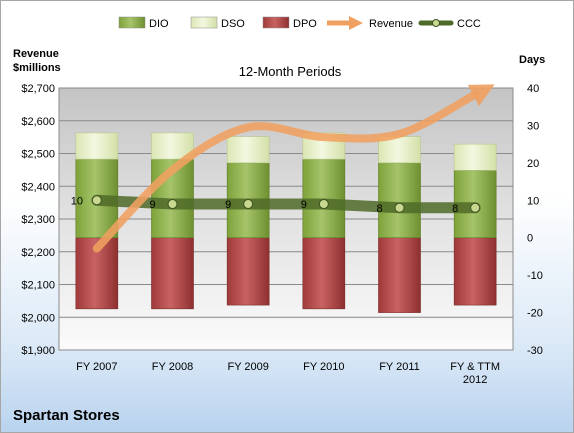 The image size is (574, 433). Describe the element at coordinates (532, 60) in the screenshot. I see `right-axis-label: Days` at that location.